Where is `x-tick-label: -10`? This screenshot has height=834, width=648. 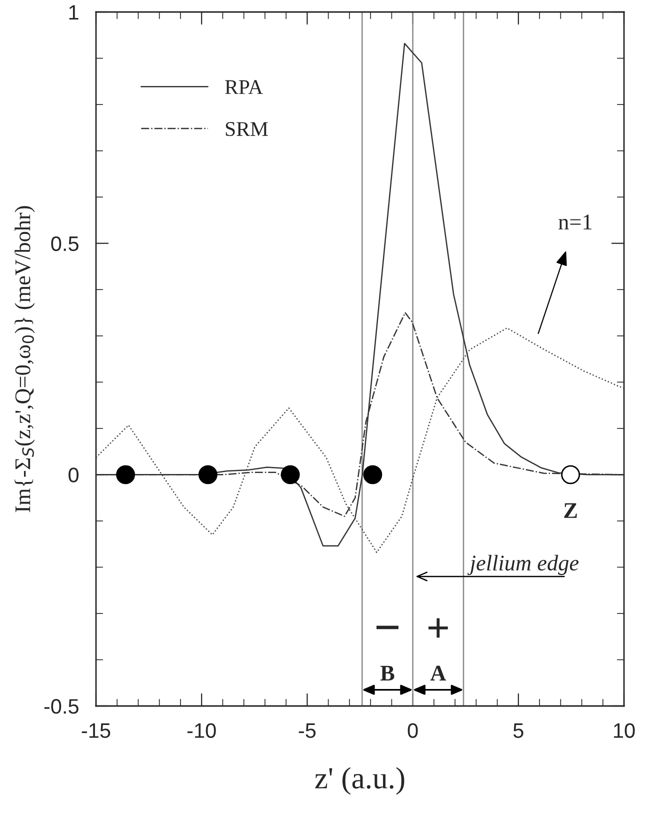
x-tick-label: -10 is located at coordinates (201, 730).